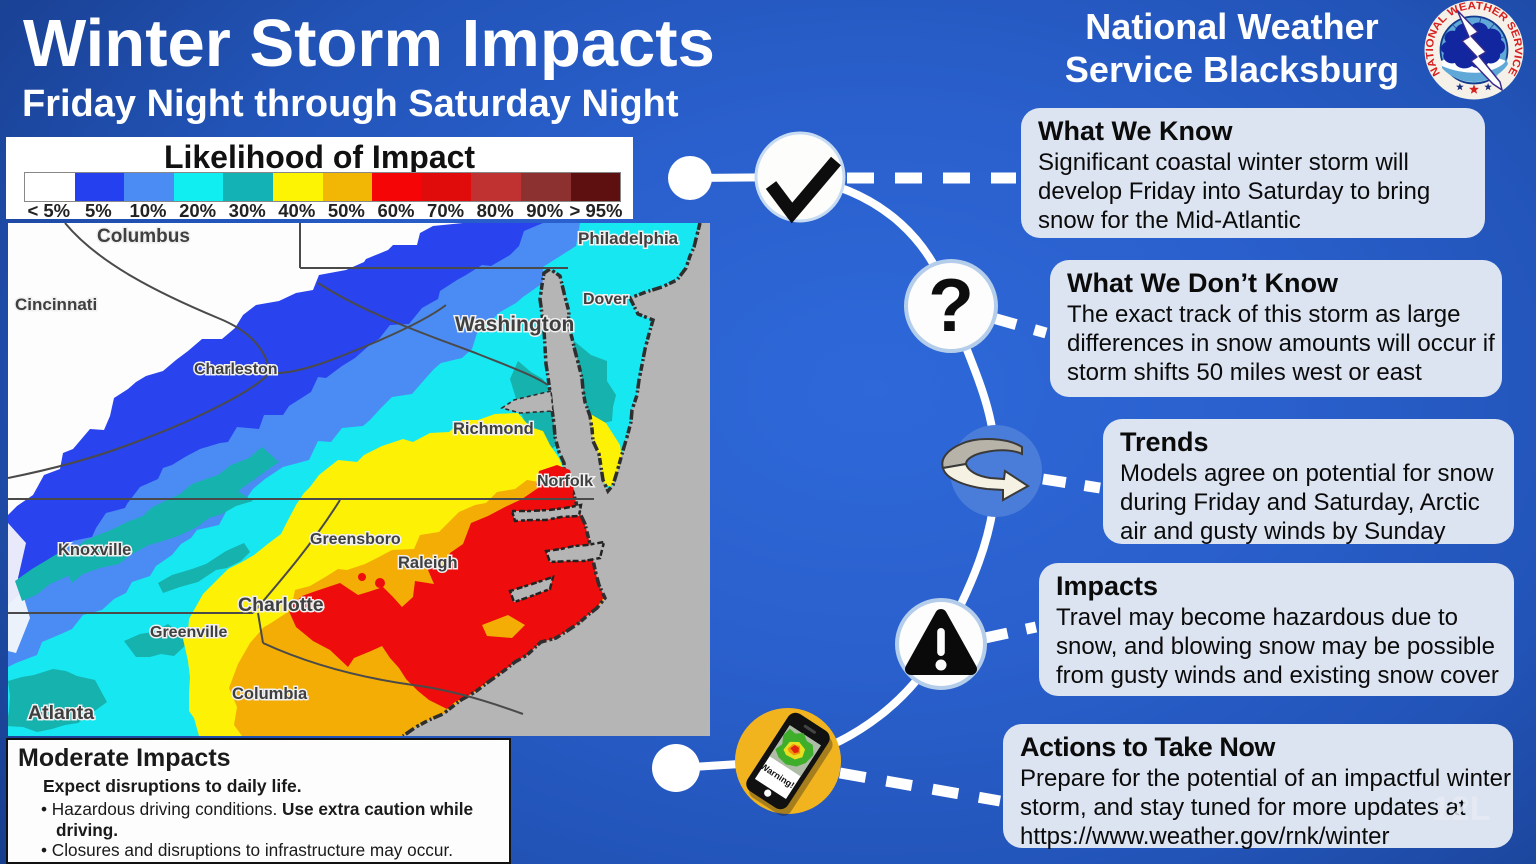 The width and height of the screenshot is (1536, 864). I want to click on svg-text: Raleigh, so click(428, 563).